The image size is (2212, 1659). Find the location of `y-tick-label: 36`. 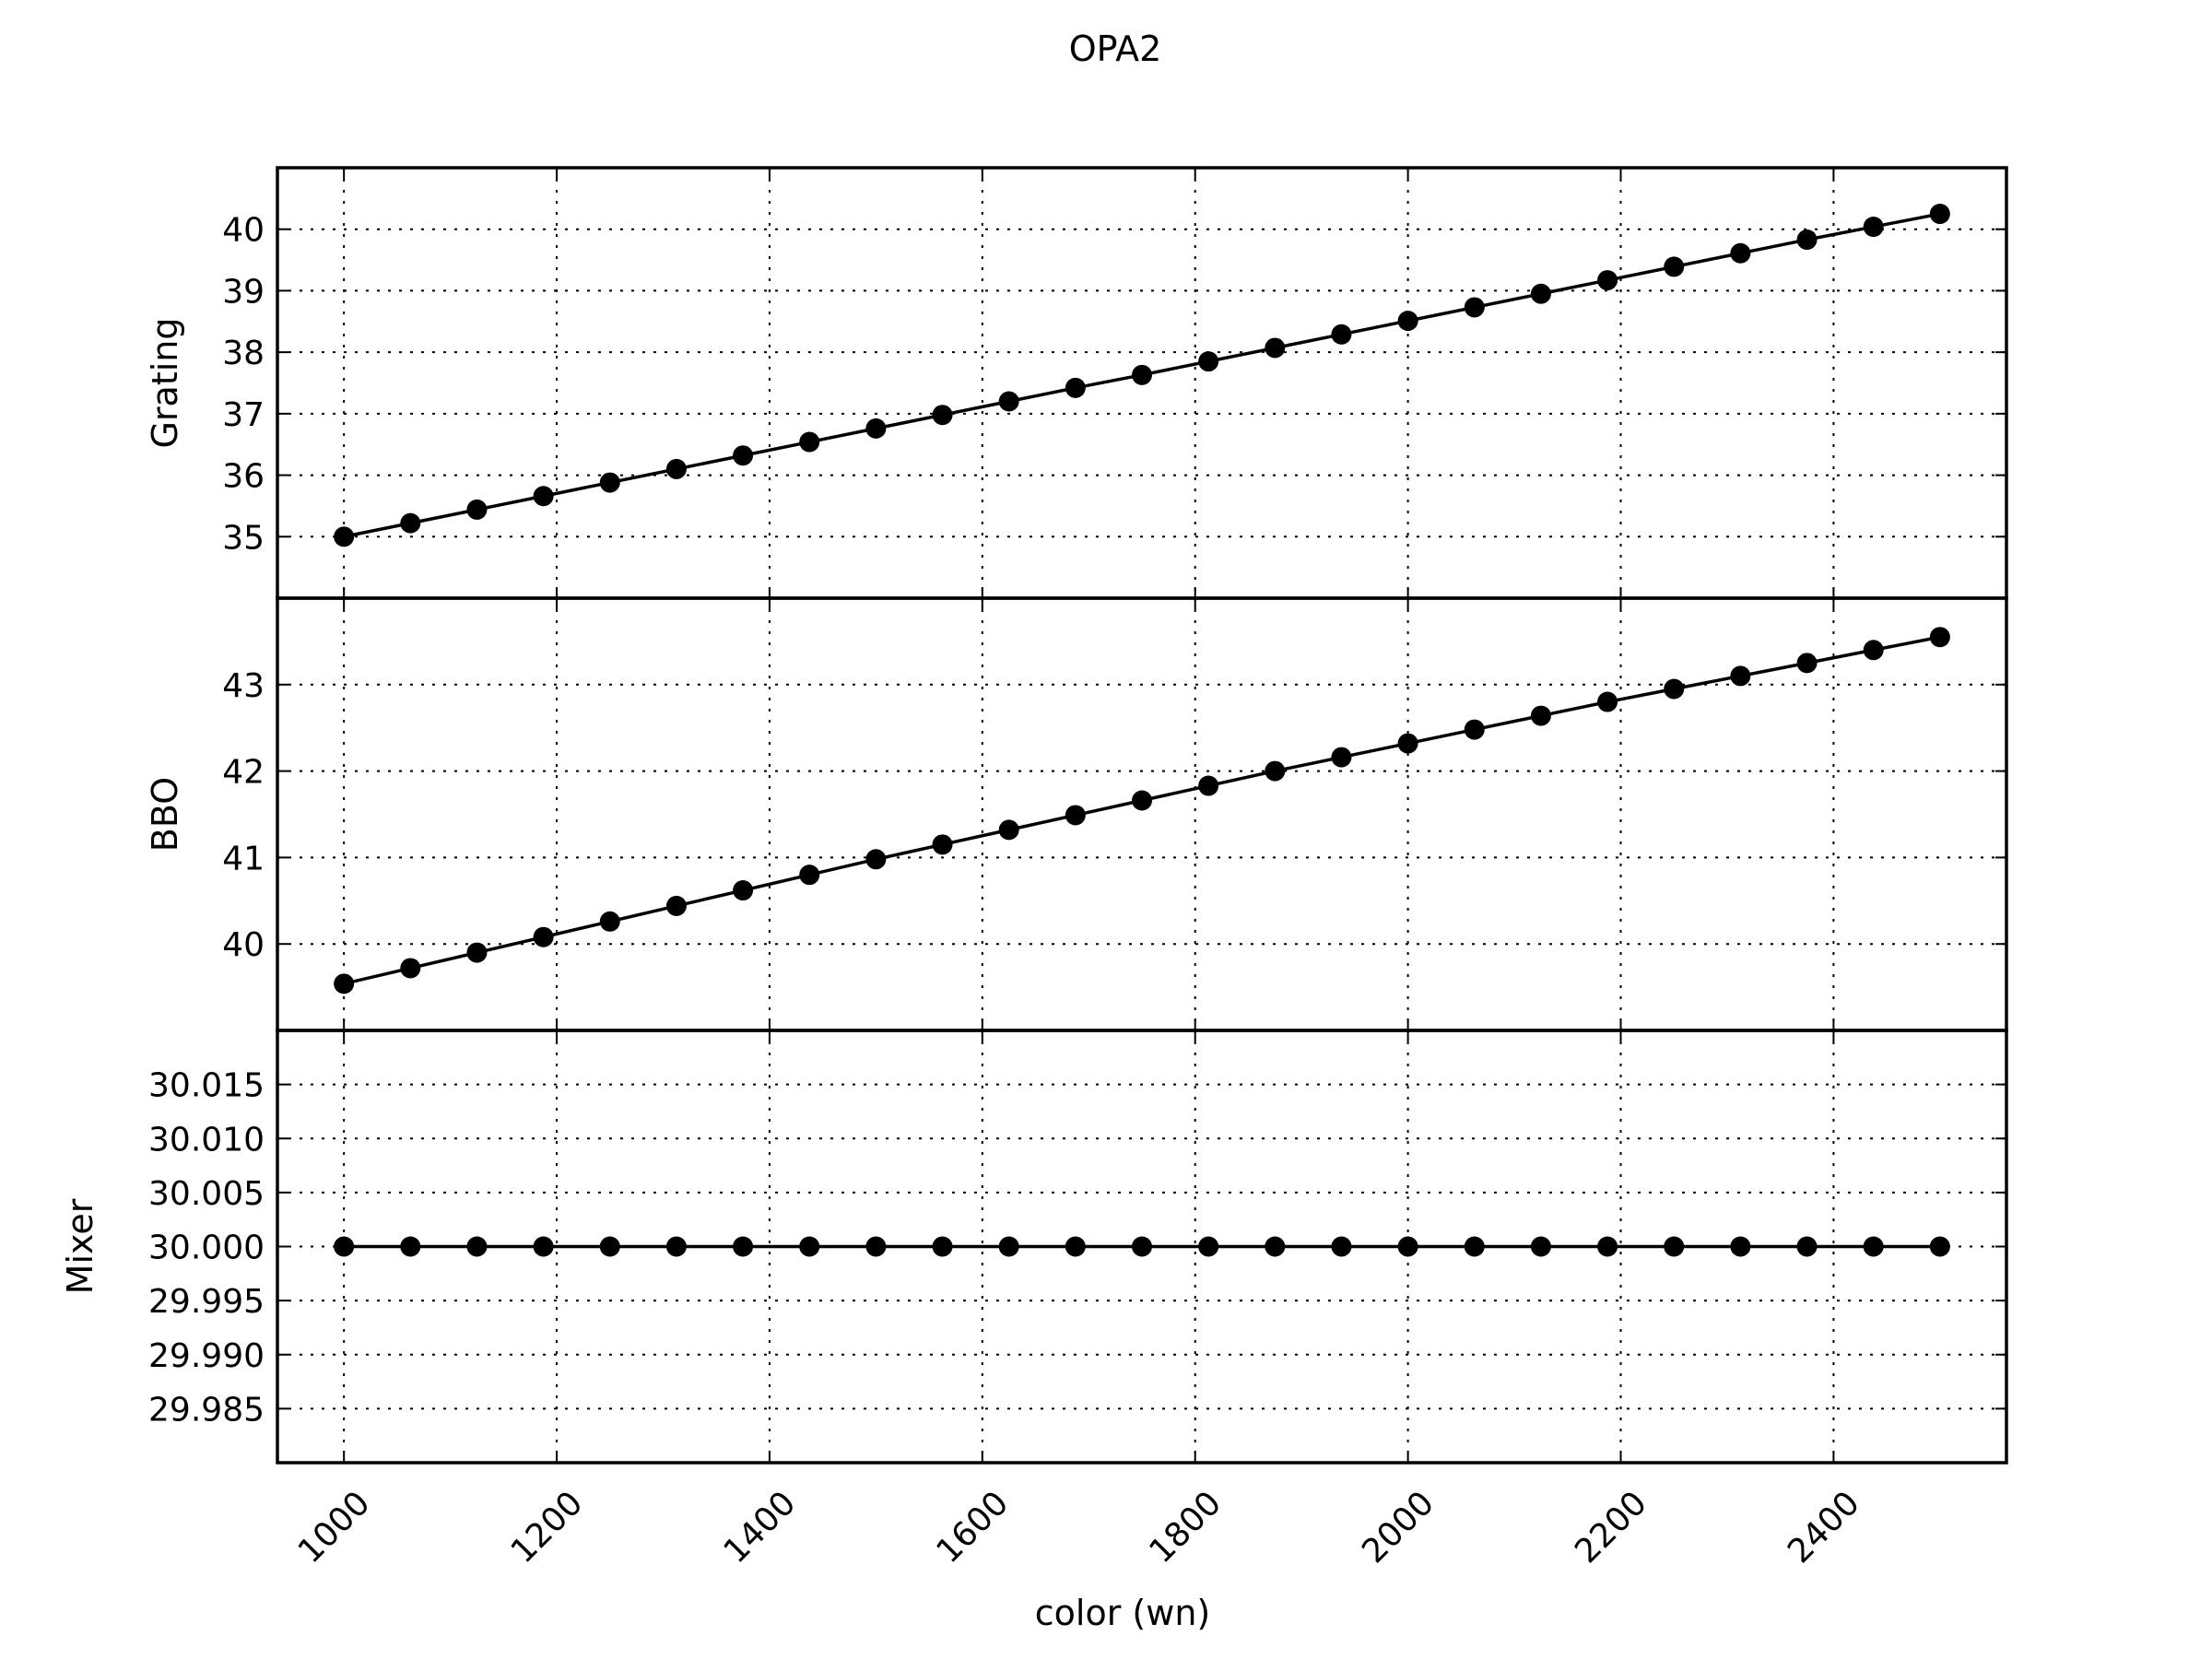

y-tick-label: 36 is located at coordinates (243, 477).